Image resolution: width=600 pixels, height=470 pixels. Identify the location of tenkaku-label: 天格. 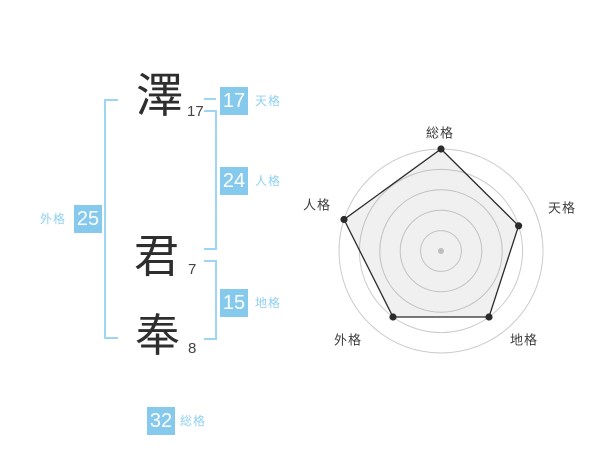
(268, 101).